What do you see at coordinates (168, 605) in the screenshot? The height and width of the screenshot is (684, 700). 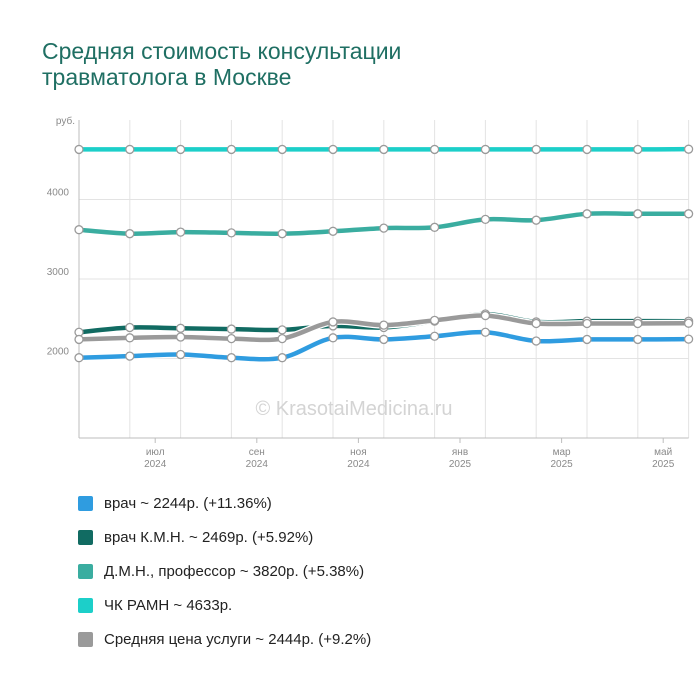 I see `legend-label: ЧК РАМН ~ 4633р.` at bounding box center [168, 605].